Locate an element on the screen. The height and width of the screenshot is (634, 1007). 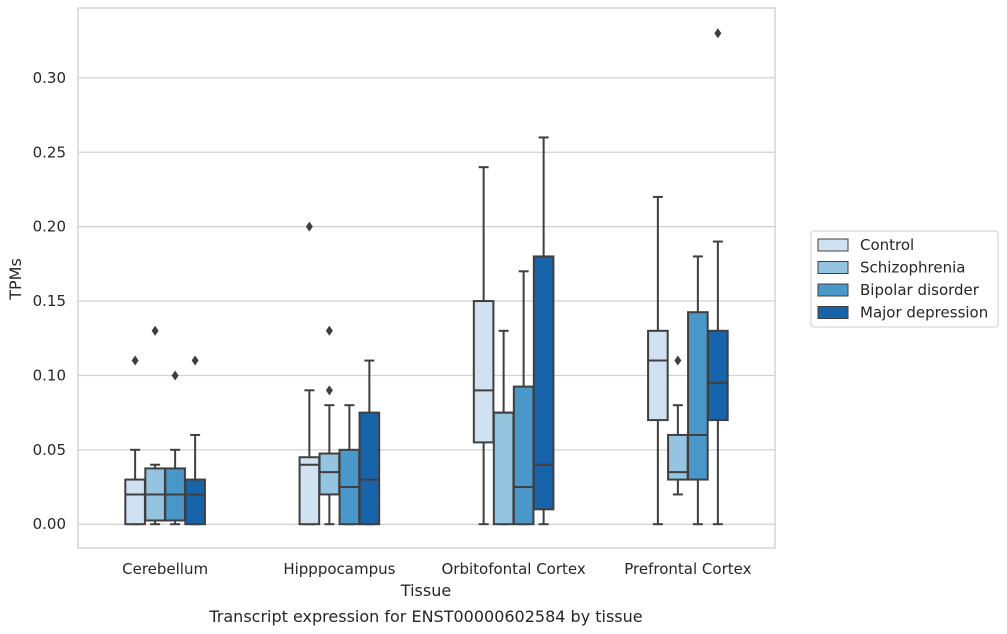
x-axis-label: Tissue is located at coordinates (425, 590).